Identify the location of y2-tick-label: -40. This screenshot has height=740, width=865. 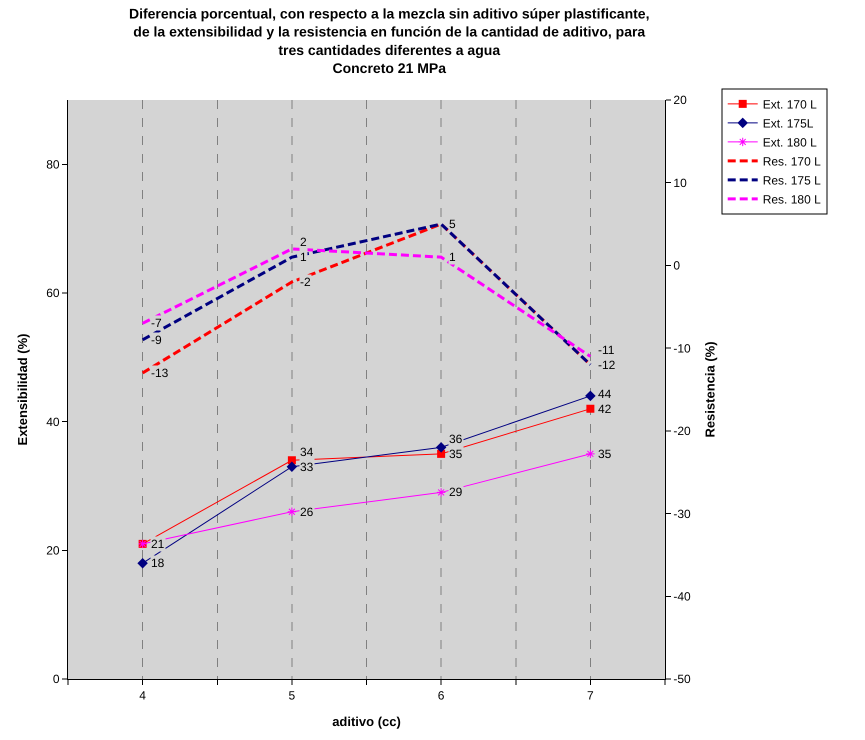
(682, 596).